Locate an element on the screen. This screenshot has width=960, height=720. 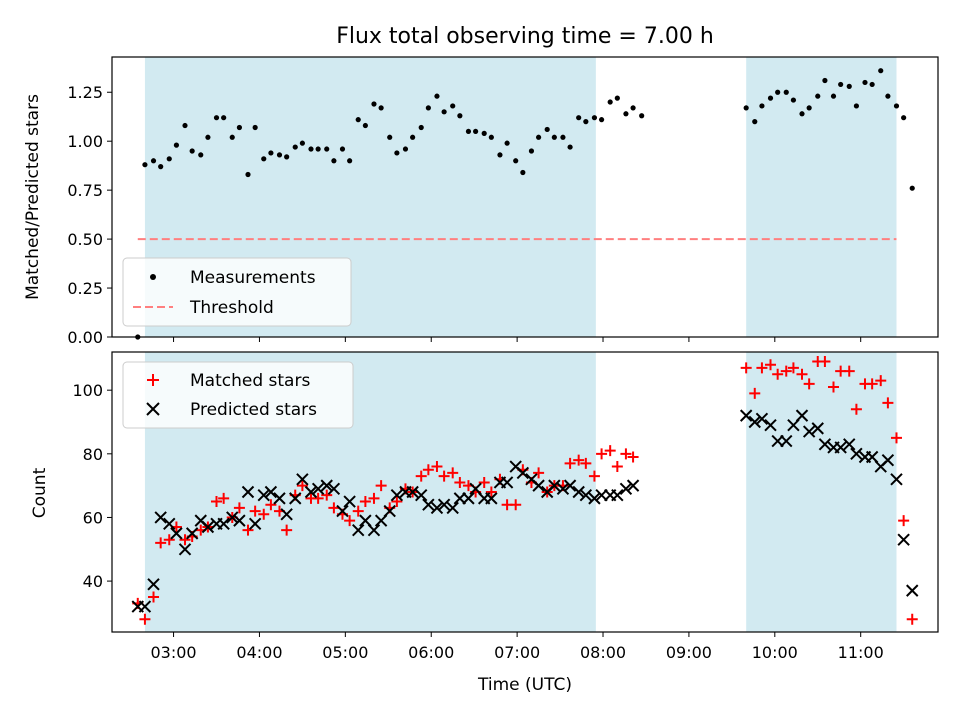
top-legend: Measurements Threshold is located at coordinates (237, 292).